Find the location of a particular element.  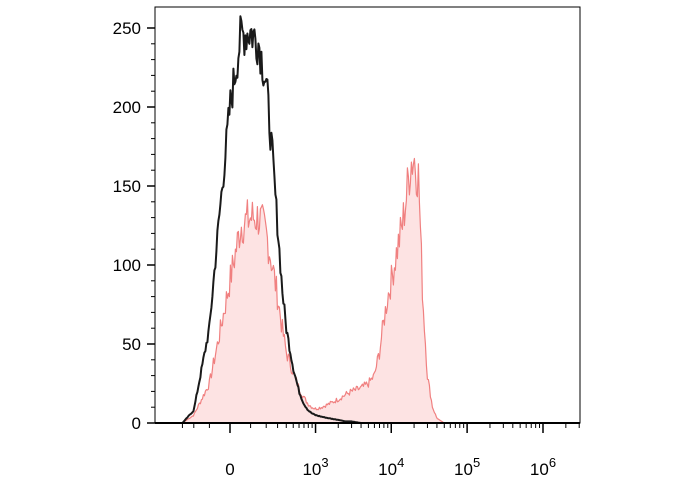

y-tick-label: 50 is located at coordinates (131, 344).